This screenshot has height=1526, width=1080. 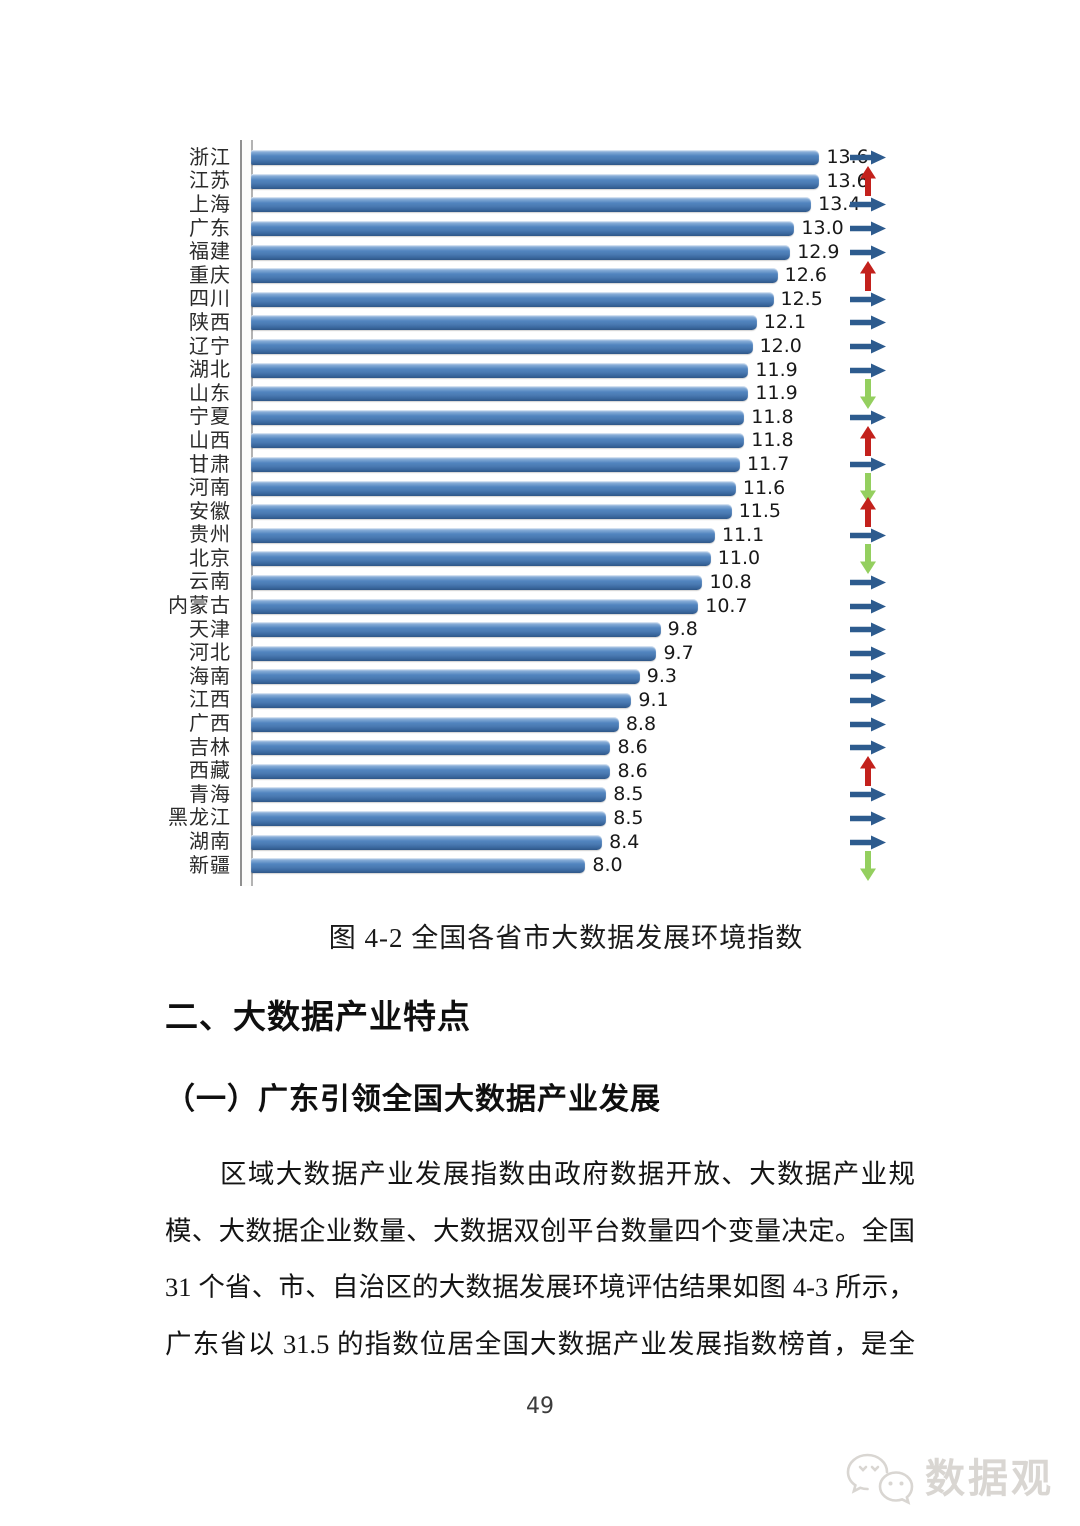 I want to click on chart-row: 陕西 12.1, so click(x=534, y=323).